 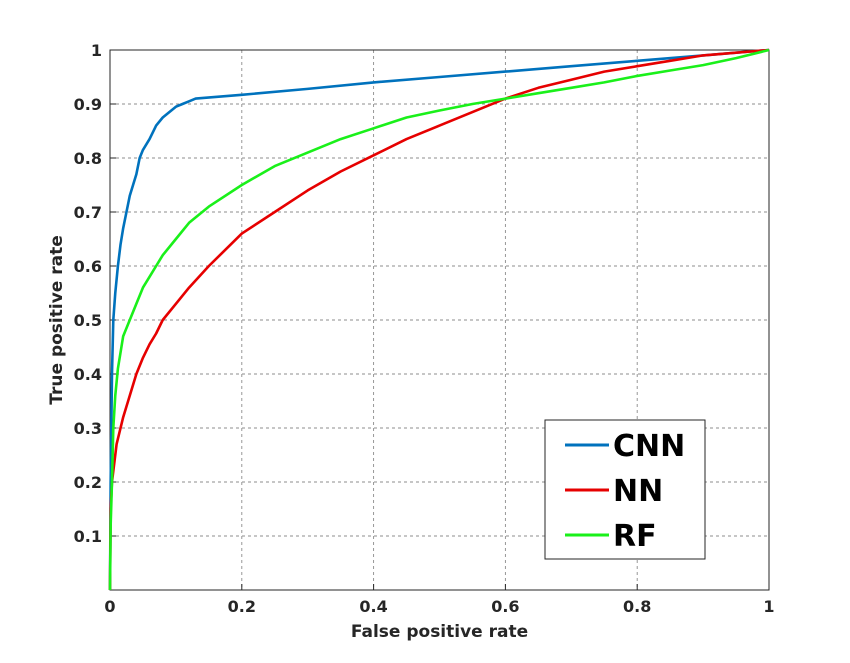 I want to click on x-tick-label: 0.4, so click(x=373, y=606).